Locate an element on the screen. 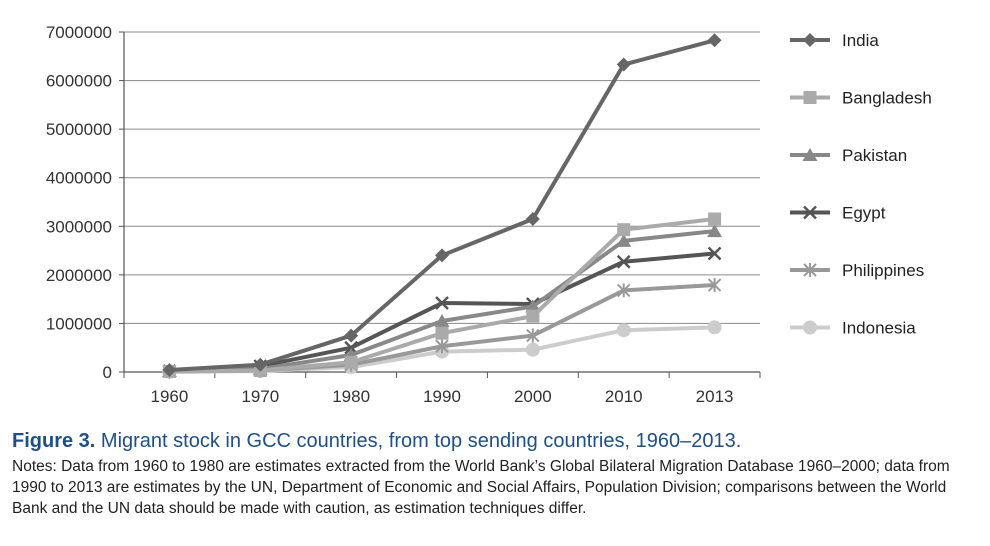 Image resolution: width=990 pixels, height=546 pixels. y-tick-label: 5000000 is located at coordinates (79, 129).